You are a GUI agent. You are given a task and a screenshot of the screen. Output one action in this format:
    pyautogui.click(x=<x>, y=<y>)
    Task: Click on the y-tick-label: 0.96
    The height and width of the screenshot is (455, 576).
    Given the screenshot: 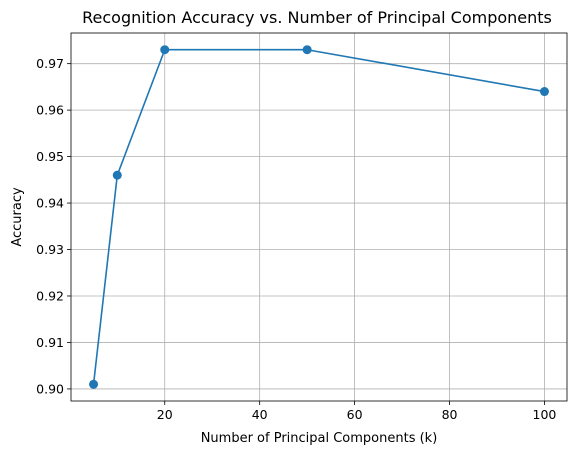 What is the action you would take?
    pyautogui.click(x=50, y=110)
    